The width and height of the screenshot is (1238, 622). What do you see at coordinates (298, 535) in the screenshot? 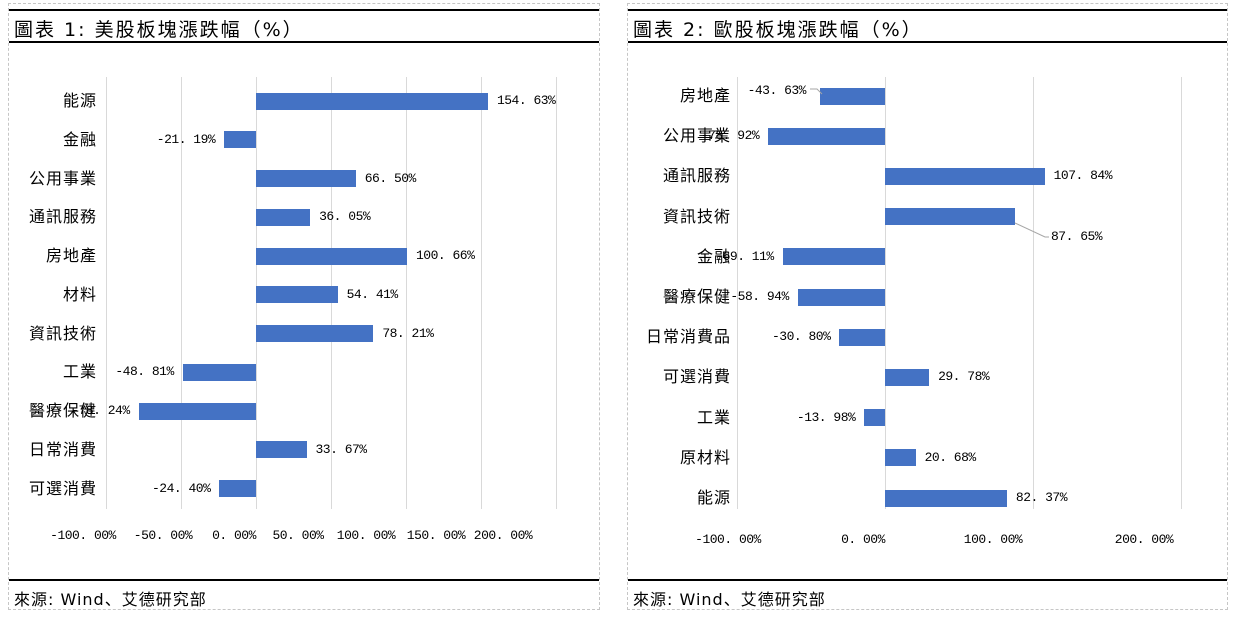
I see `axis-tick-label: 50. 00%` at bounding box center [298, 535].